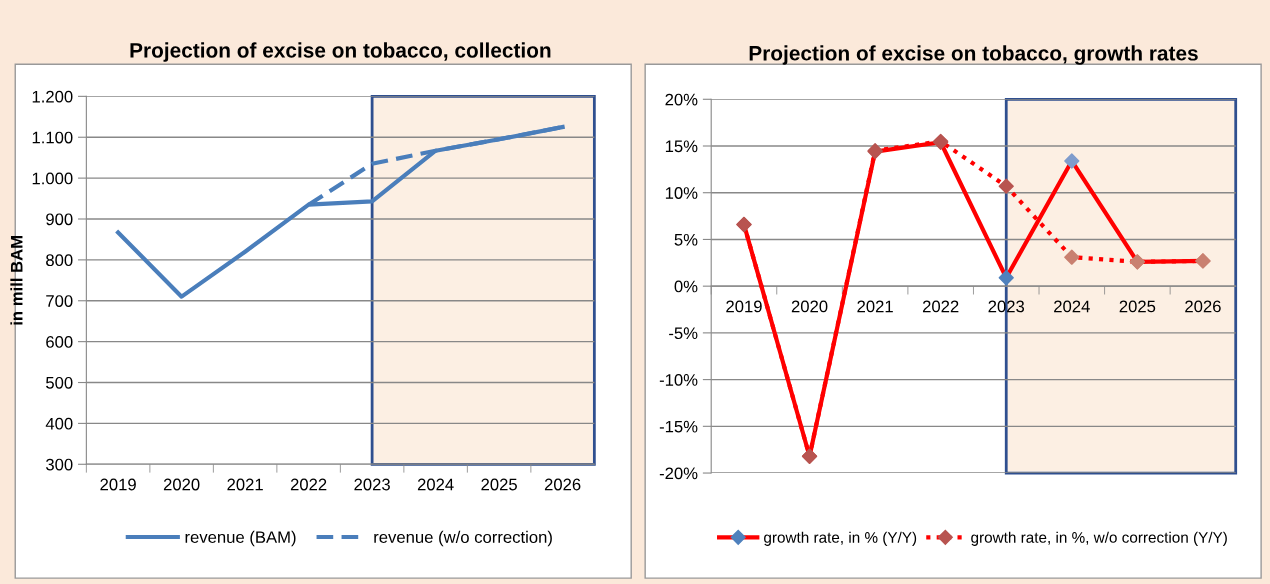 This screenshot has width=1270, height=584. I want to click on y-tick-label: 400, so click(59, 423).